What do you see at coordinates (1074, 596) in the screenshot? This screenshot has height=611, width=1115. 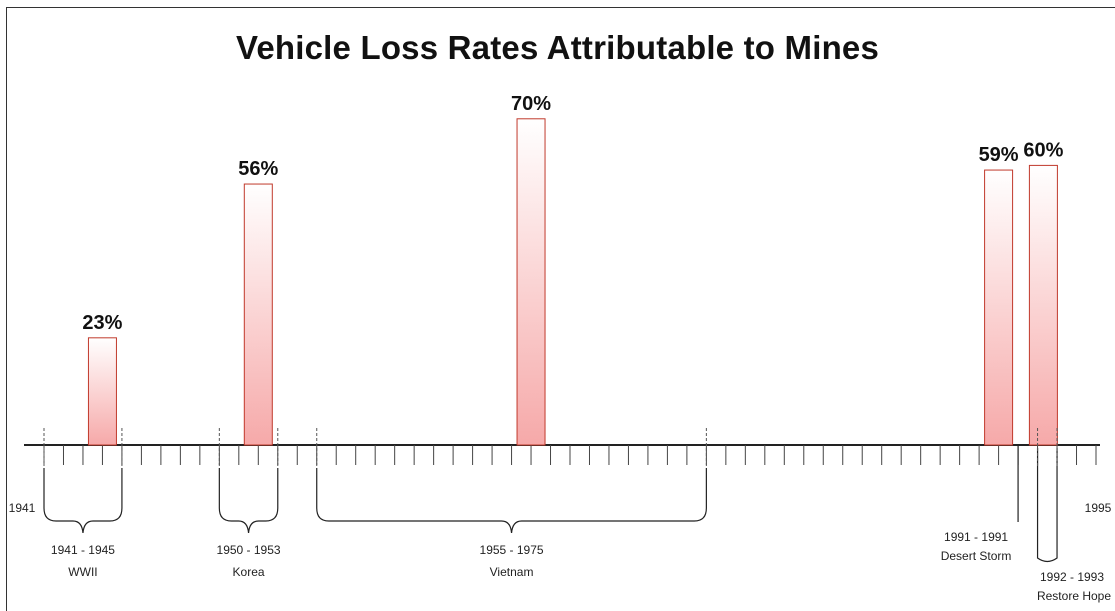 I see `period-name-label: Restore Hope` at bounding box center [1074, 596].